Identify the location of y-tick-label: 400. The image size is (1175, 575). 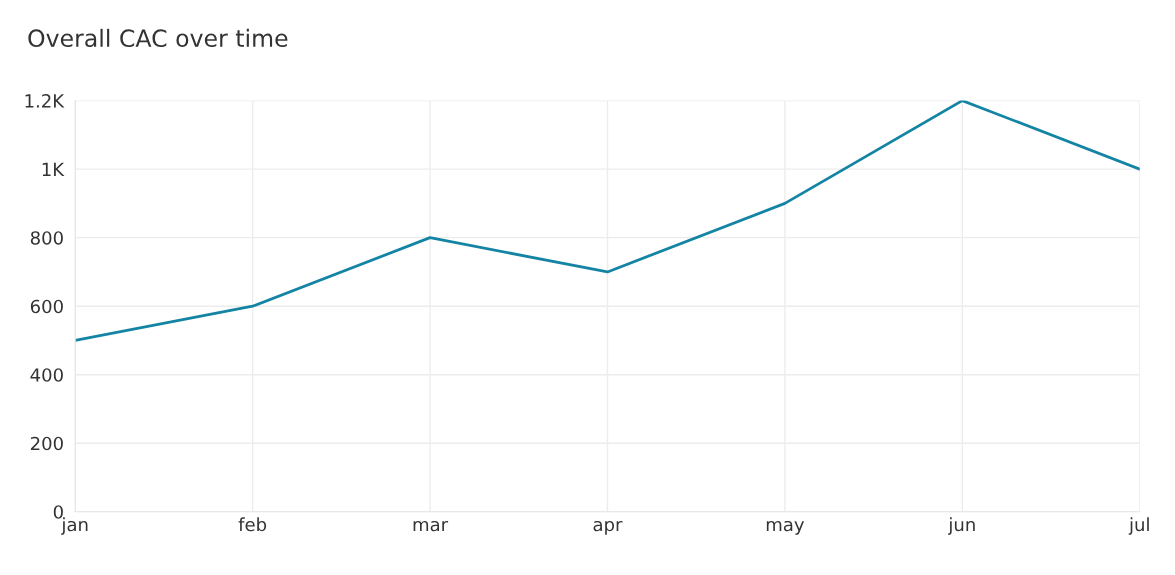
(46, 375).